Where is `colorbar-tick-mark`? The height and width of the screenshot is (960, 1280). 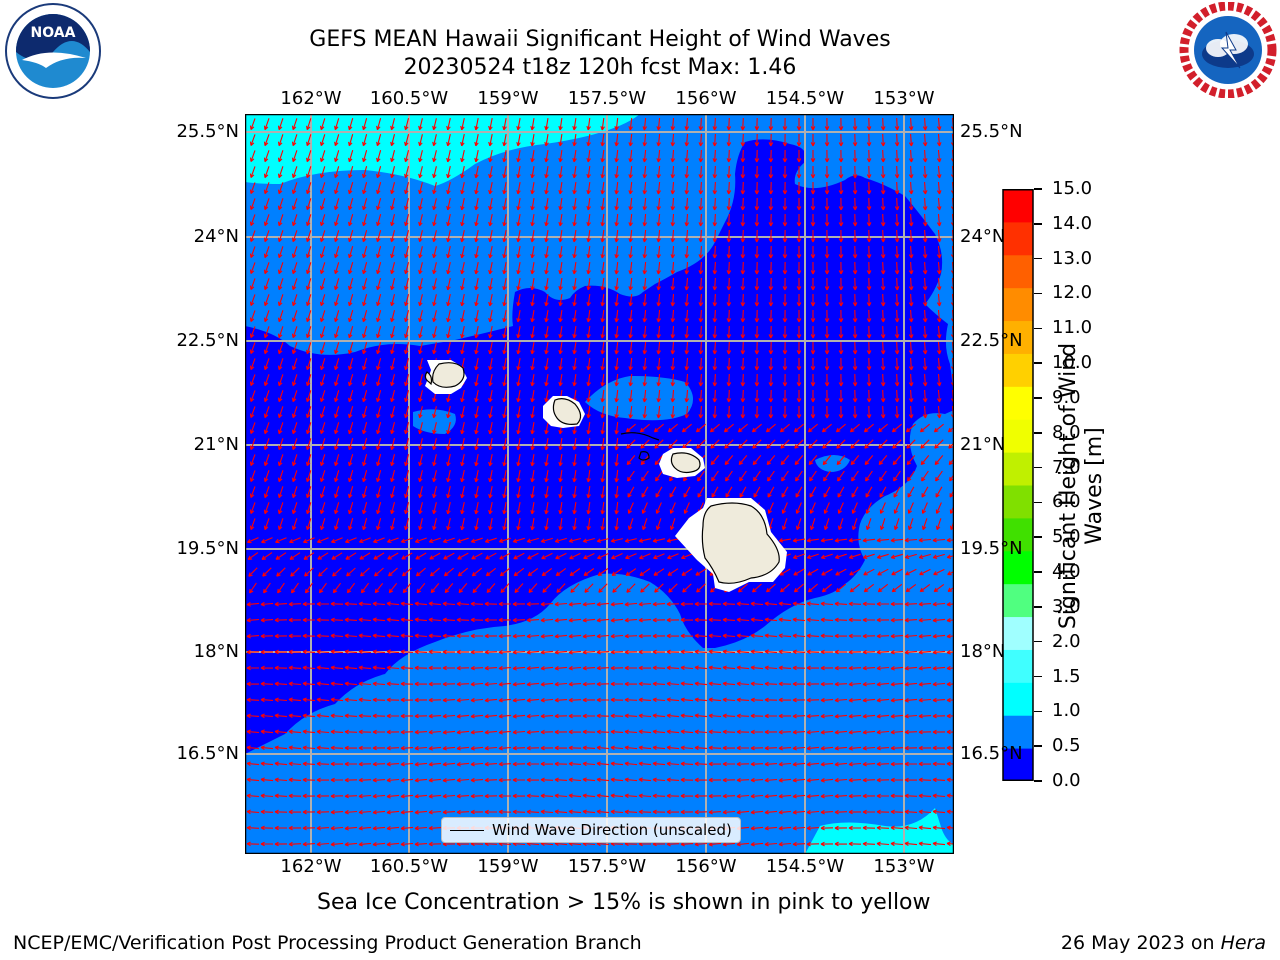
colorbar-tick-mark is located at coordinates (1038, 433).